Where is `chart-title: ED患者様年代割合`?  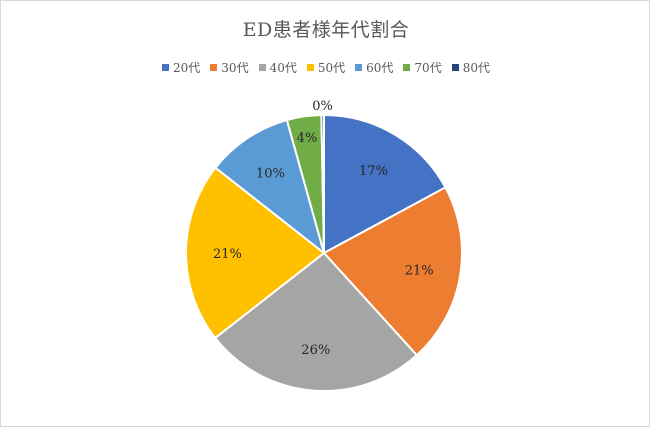 chart-title: ED患者様年代割合 is located at coordinates (326, 30).